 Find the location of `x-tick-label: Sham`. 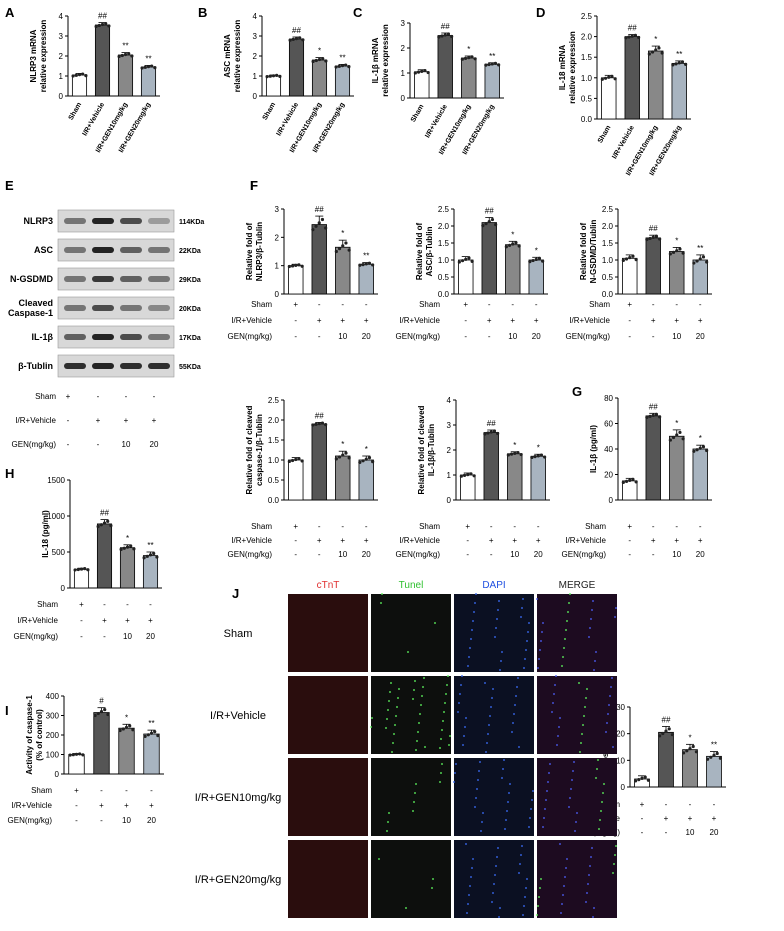

x-tick-label: Sham is located at coordinates (418, 114).